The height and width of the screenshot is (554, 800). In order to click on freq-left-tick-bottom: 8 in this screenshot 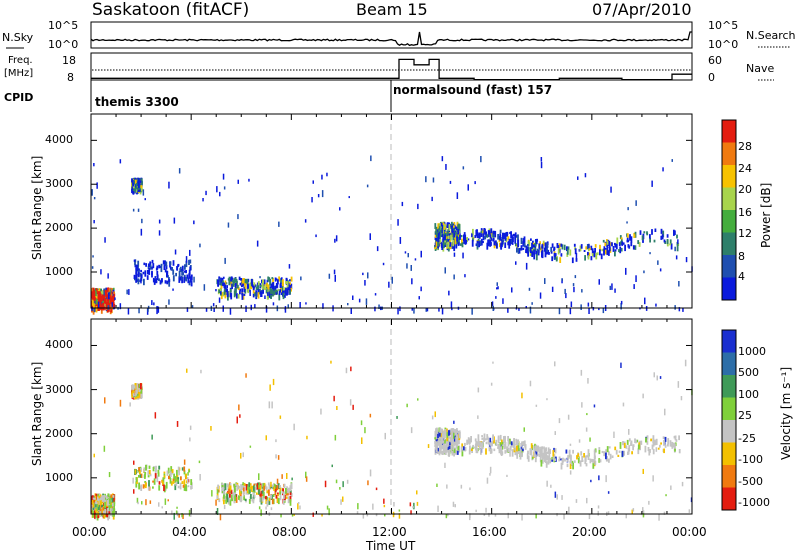, I will do `click(70, 77)`.